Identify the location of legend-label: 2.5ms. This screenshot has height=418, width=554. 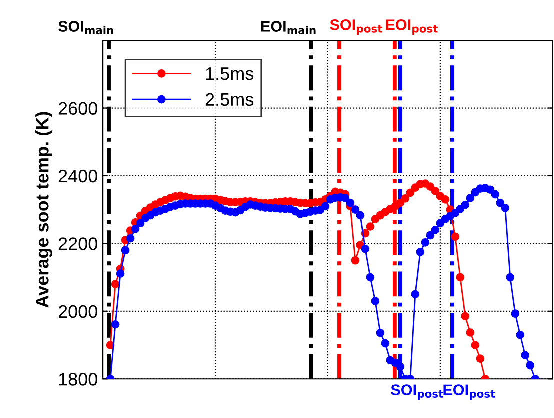
(230, 99).